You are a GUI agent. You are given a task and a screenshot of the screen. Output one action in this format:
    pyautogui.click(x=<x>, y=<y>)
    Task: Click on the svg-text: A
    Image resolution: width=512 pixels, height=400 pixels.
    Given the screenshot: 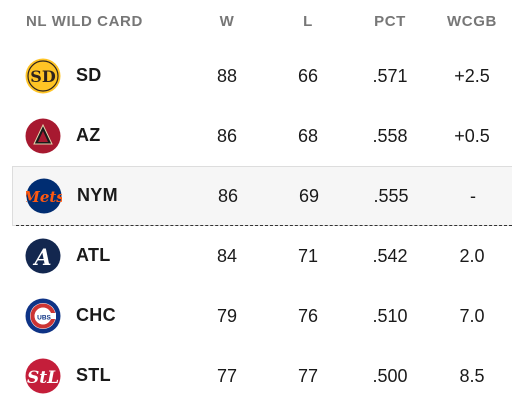 What is the action you would take?
    pyautogui.click(x=41, y=258)
    